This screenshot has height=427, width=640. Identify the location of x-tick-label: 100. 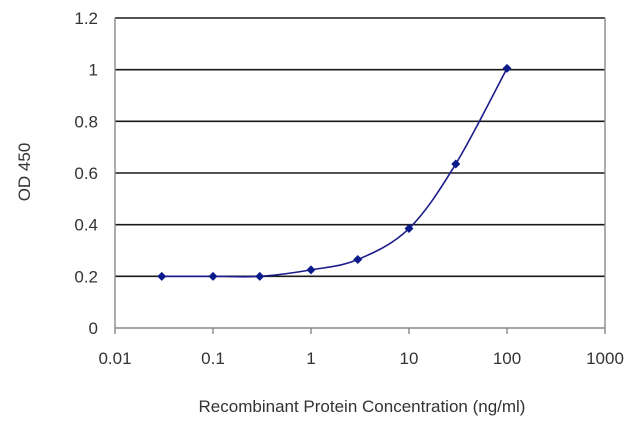
(507, 358).